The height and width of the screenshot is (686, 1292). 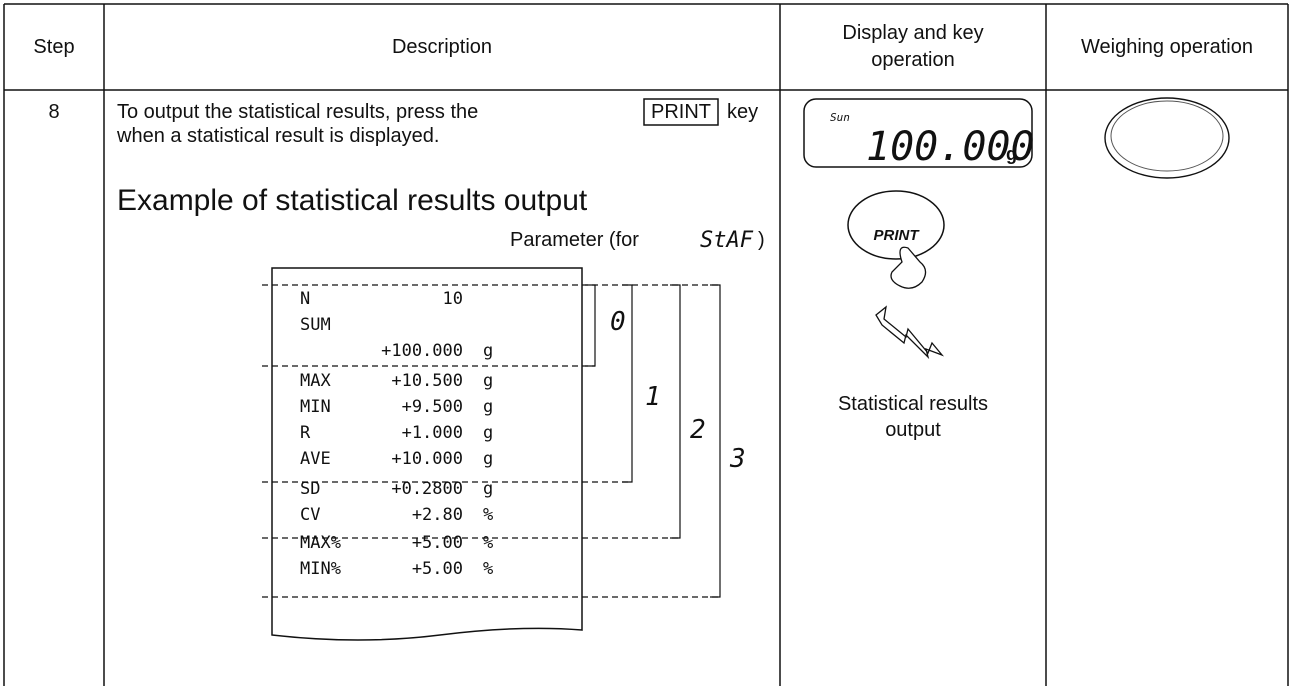 What do you see at coordinates (761, 240) in the screenshot?
I see `parameter-close: )` at bounding box center [761, 240].